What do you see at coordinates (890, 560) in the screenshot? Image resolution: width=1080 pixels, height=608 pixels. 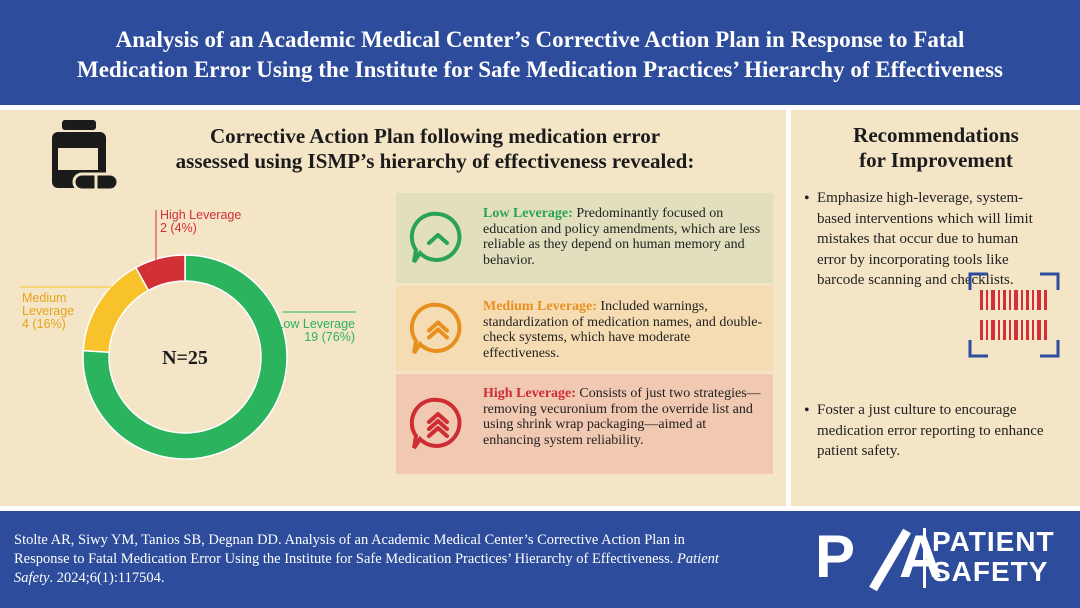 I see `logo-slash` at bounding box center [890, 560].